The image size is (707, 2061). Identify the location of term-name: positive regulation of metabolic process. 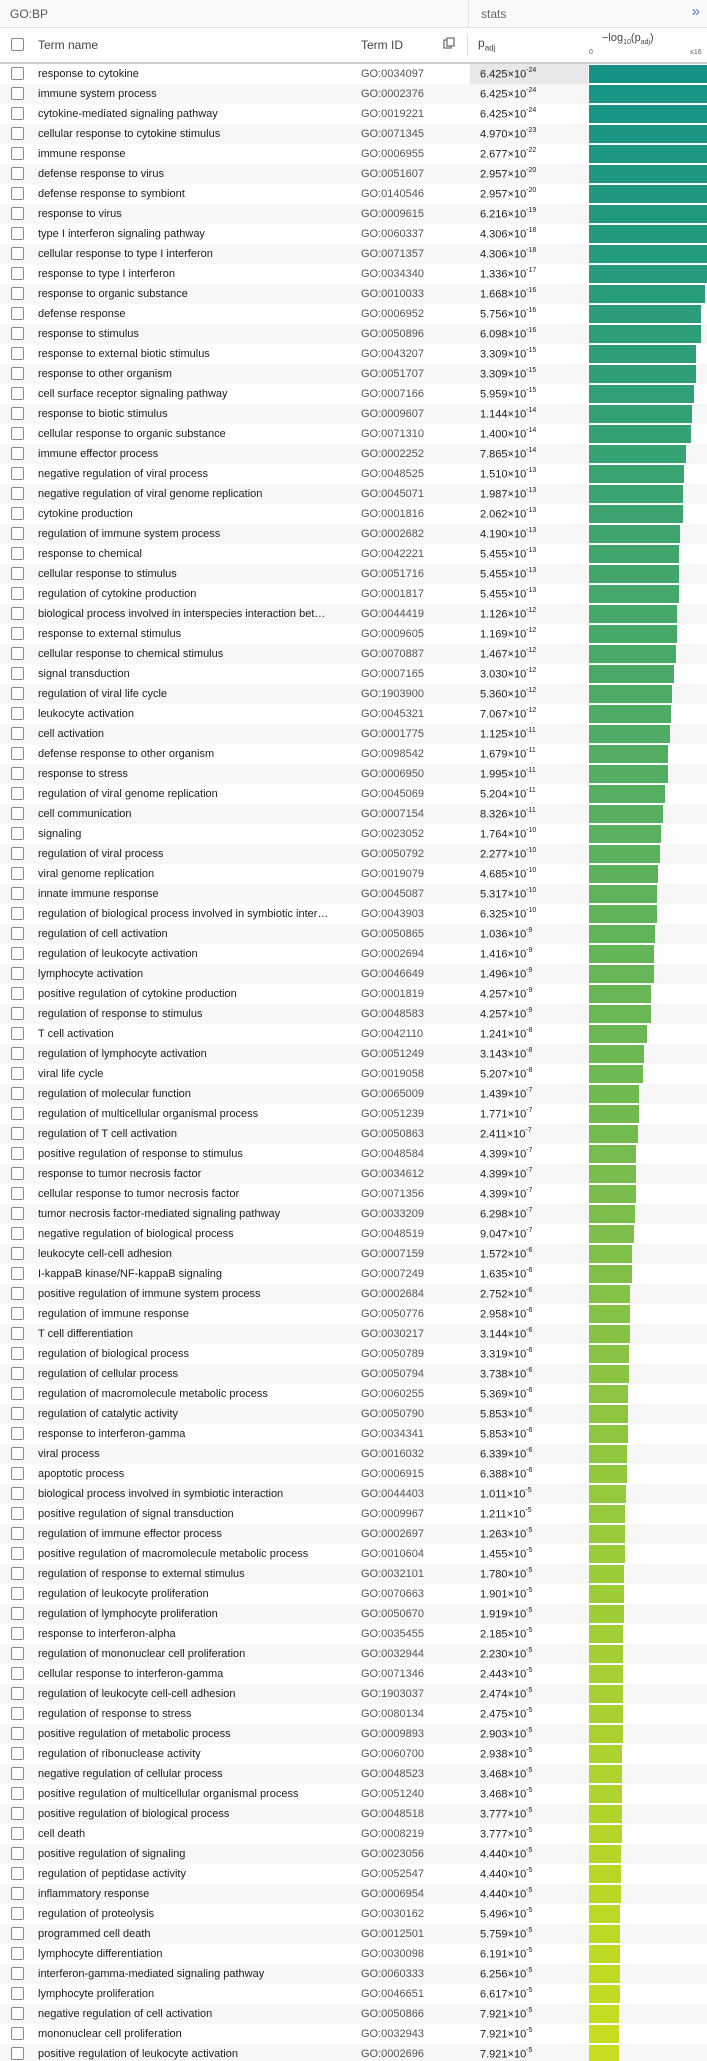
(134, 1734).